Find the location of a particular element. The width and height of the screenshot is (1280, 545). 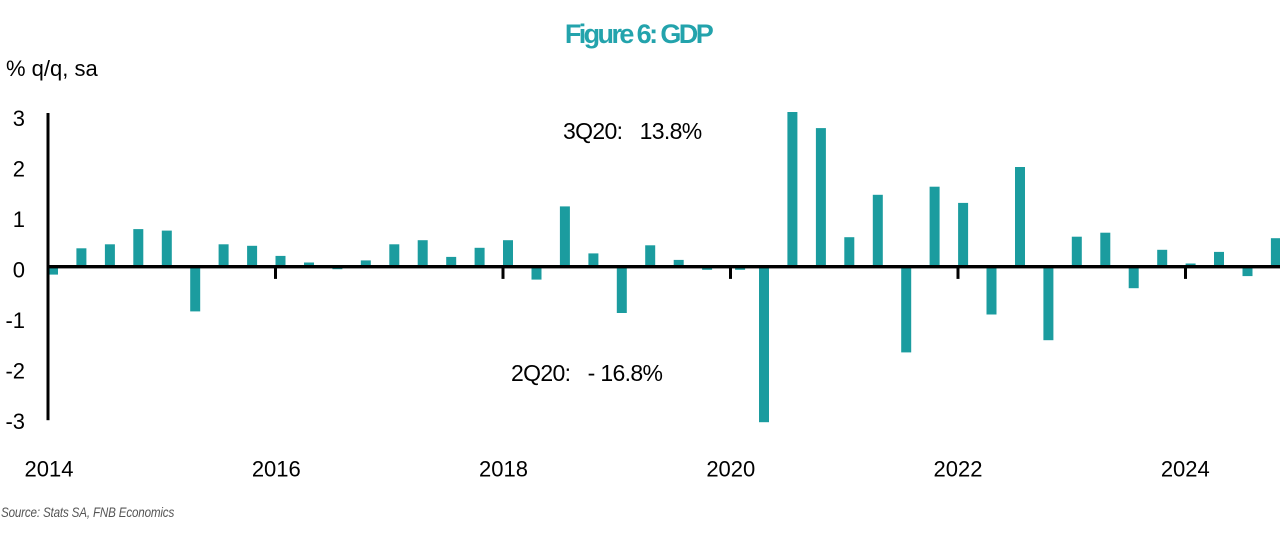

svg-text: 2Q20: - 16.8% is located at coordinates (587, 373).